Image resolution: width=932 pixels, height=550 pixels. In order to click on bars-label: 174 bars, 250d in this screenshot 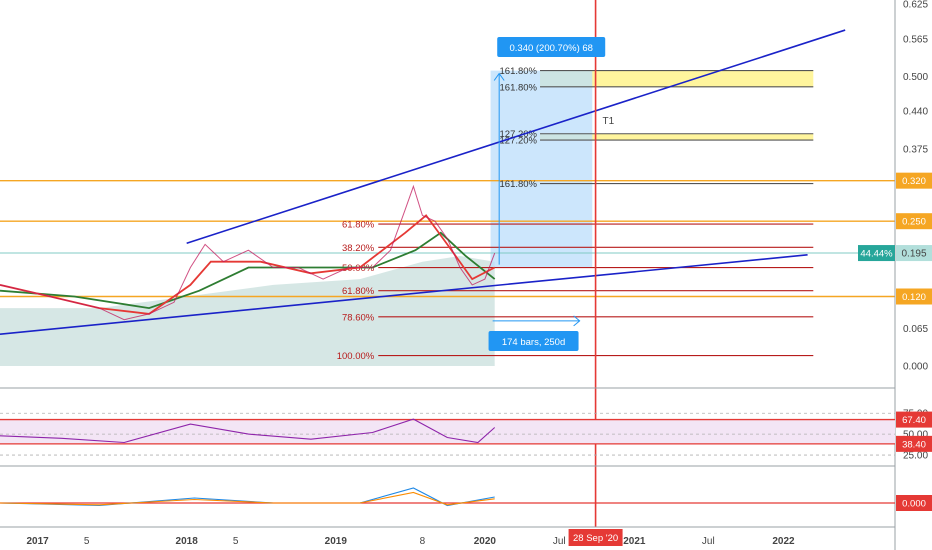, I will do `click(533, 342)`.